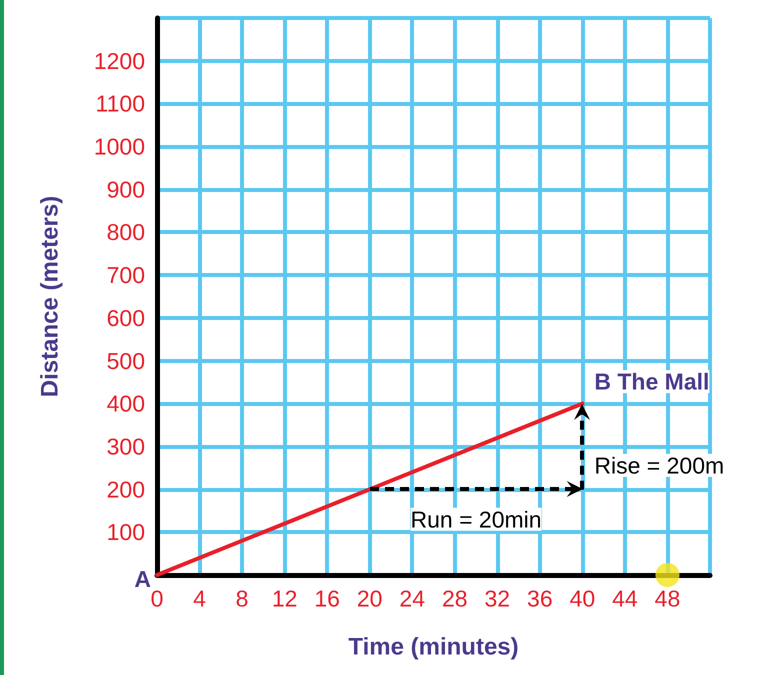  I want to click on y-tick-label: 700, so click(125, 275).